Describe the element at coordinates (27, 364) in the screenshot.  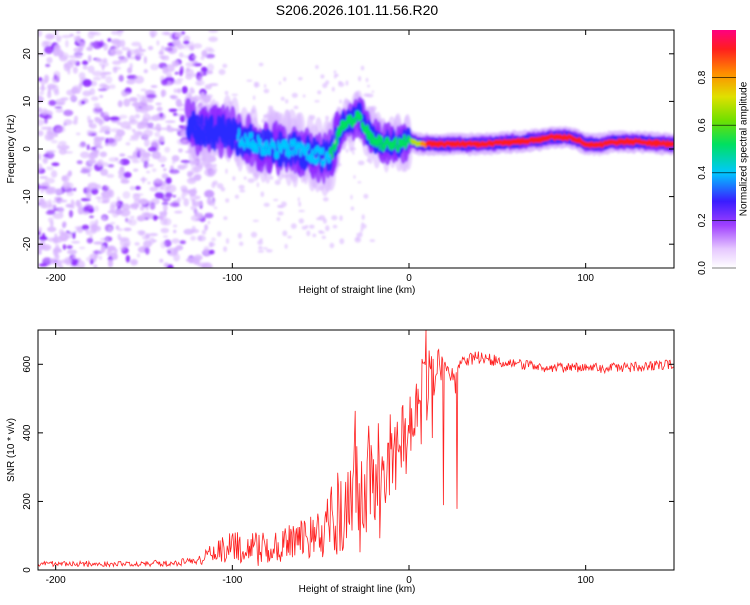
I see `snr-ytick-label: 600` at that location.